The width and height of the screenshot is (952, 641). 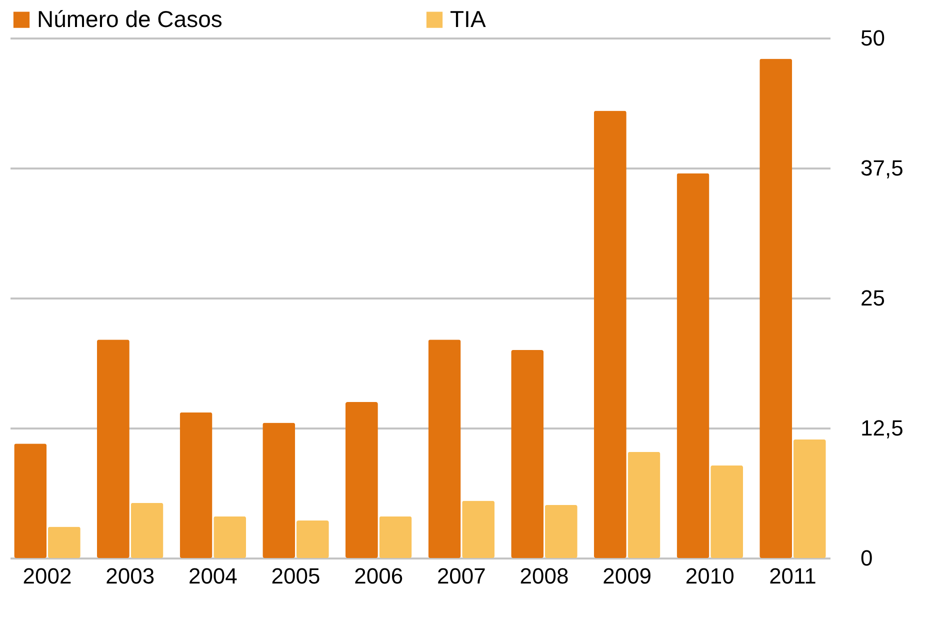 I want to click on y-tick-label: 50, so click(x=872, y=38).